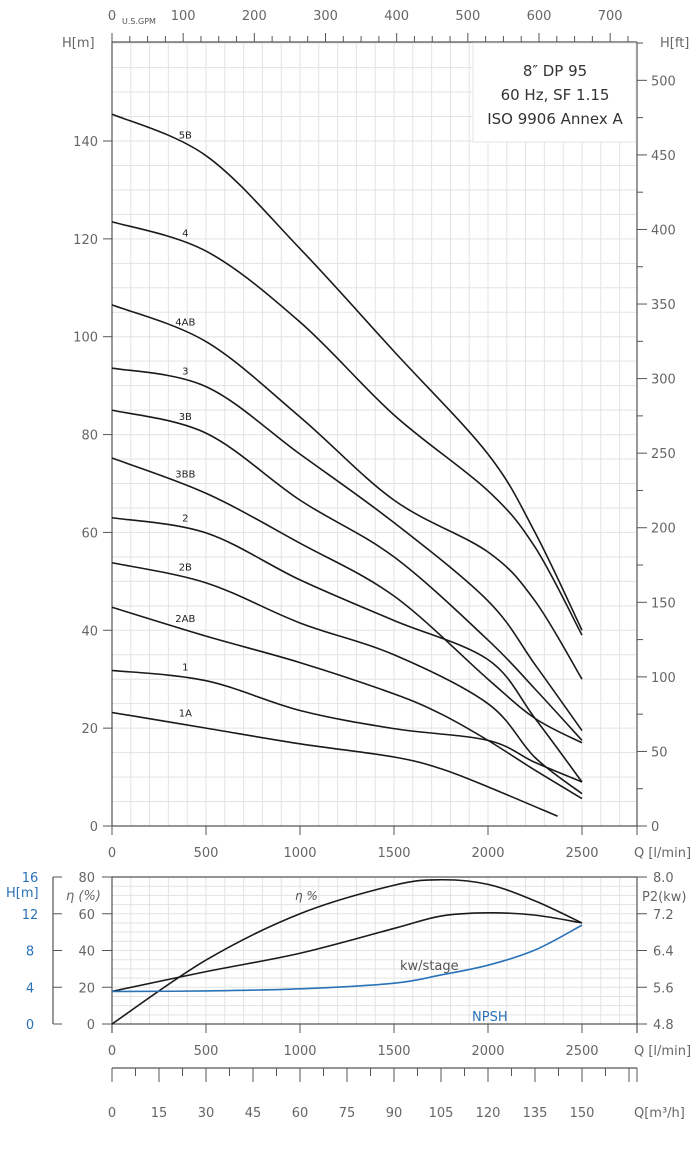 This screenshot has width=700, height=1159. I want to click on efficiency-tick-label: 0, so click(91, 1025).